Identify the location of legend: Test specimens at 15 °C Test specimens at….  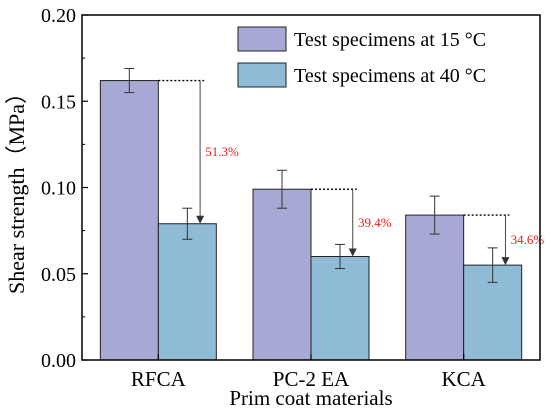
(382, 58).